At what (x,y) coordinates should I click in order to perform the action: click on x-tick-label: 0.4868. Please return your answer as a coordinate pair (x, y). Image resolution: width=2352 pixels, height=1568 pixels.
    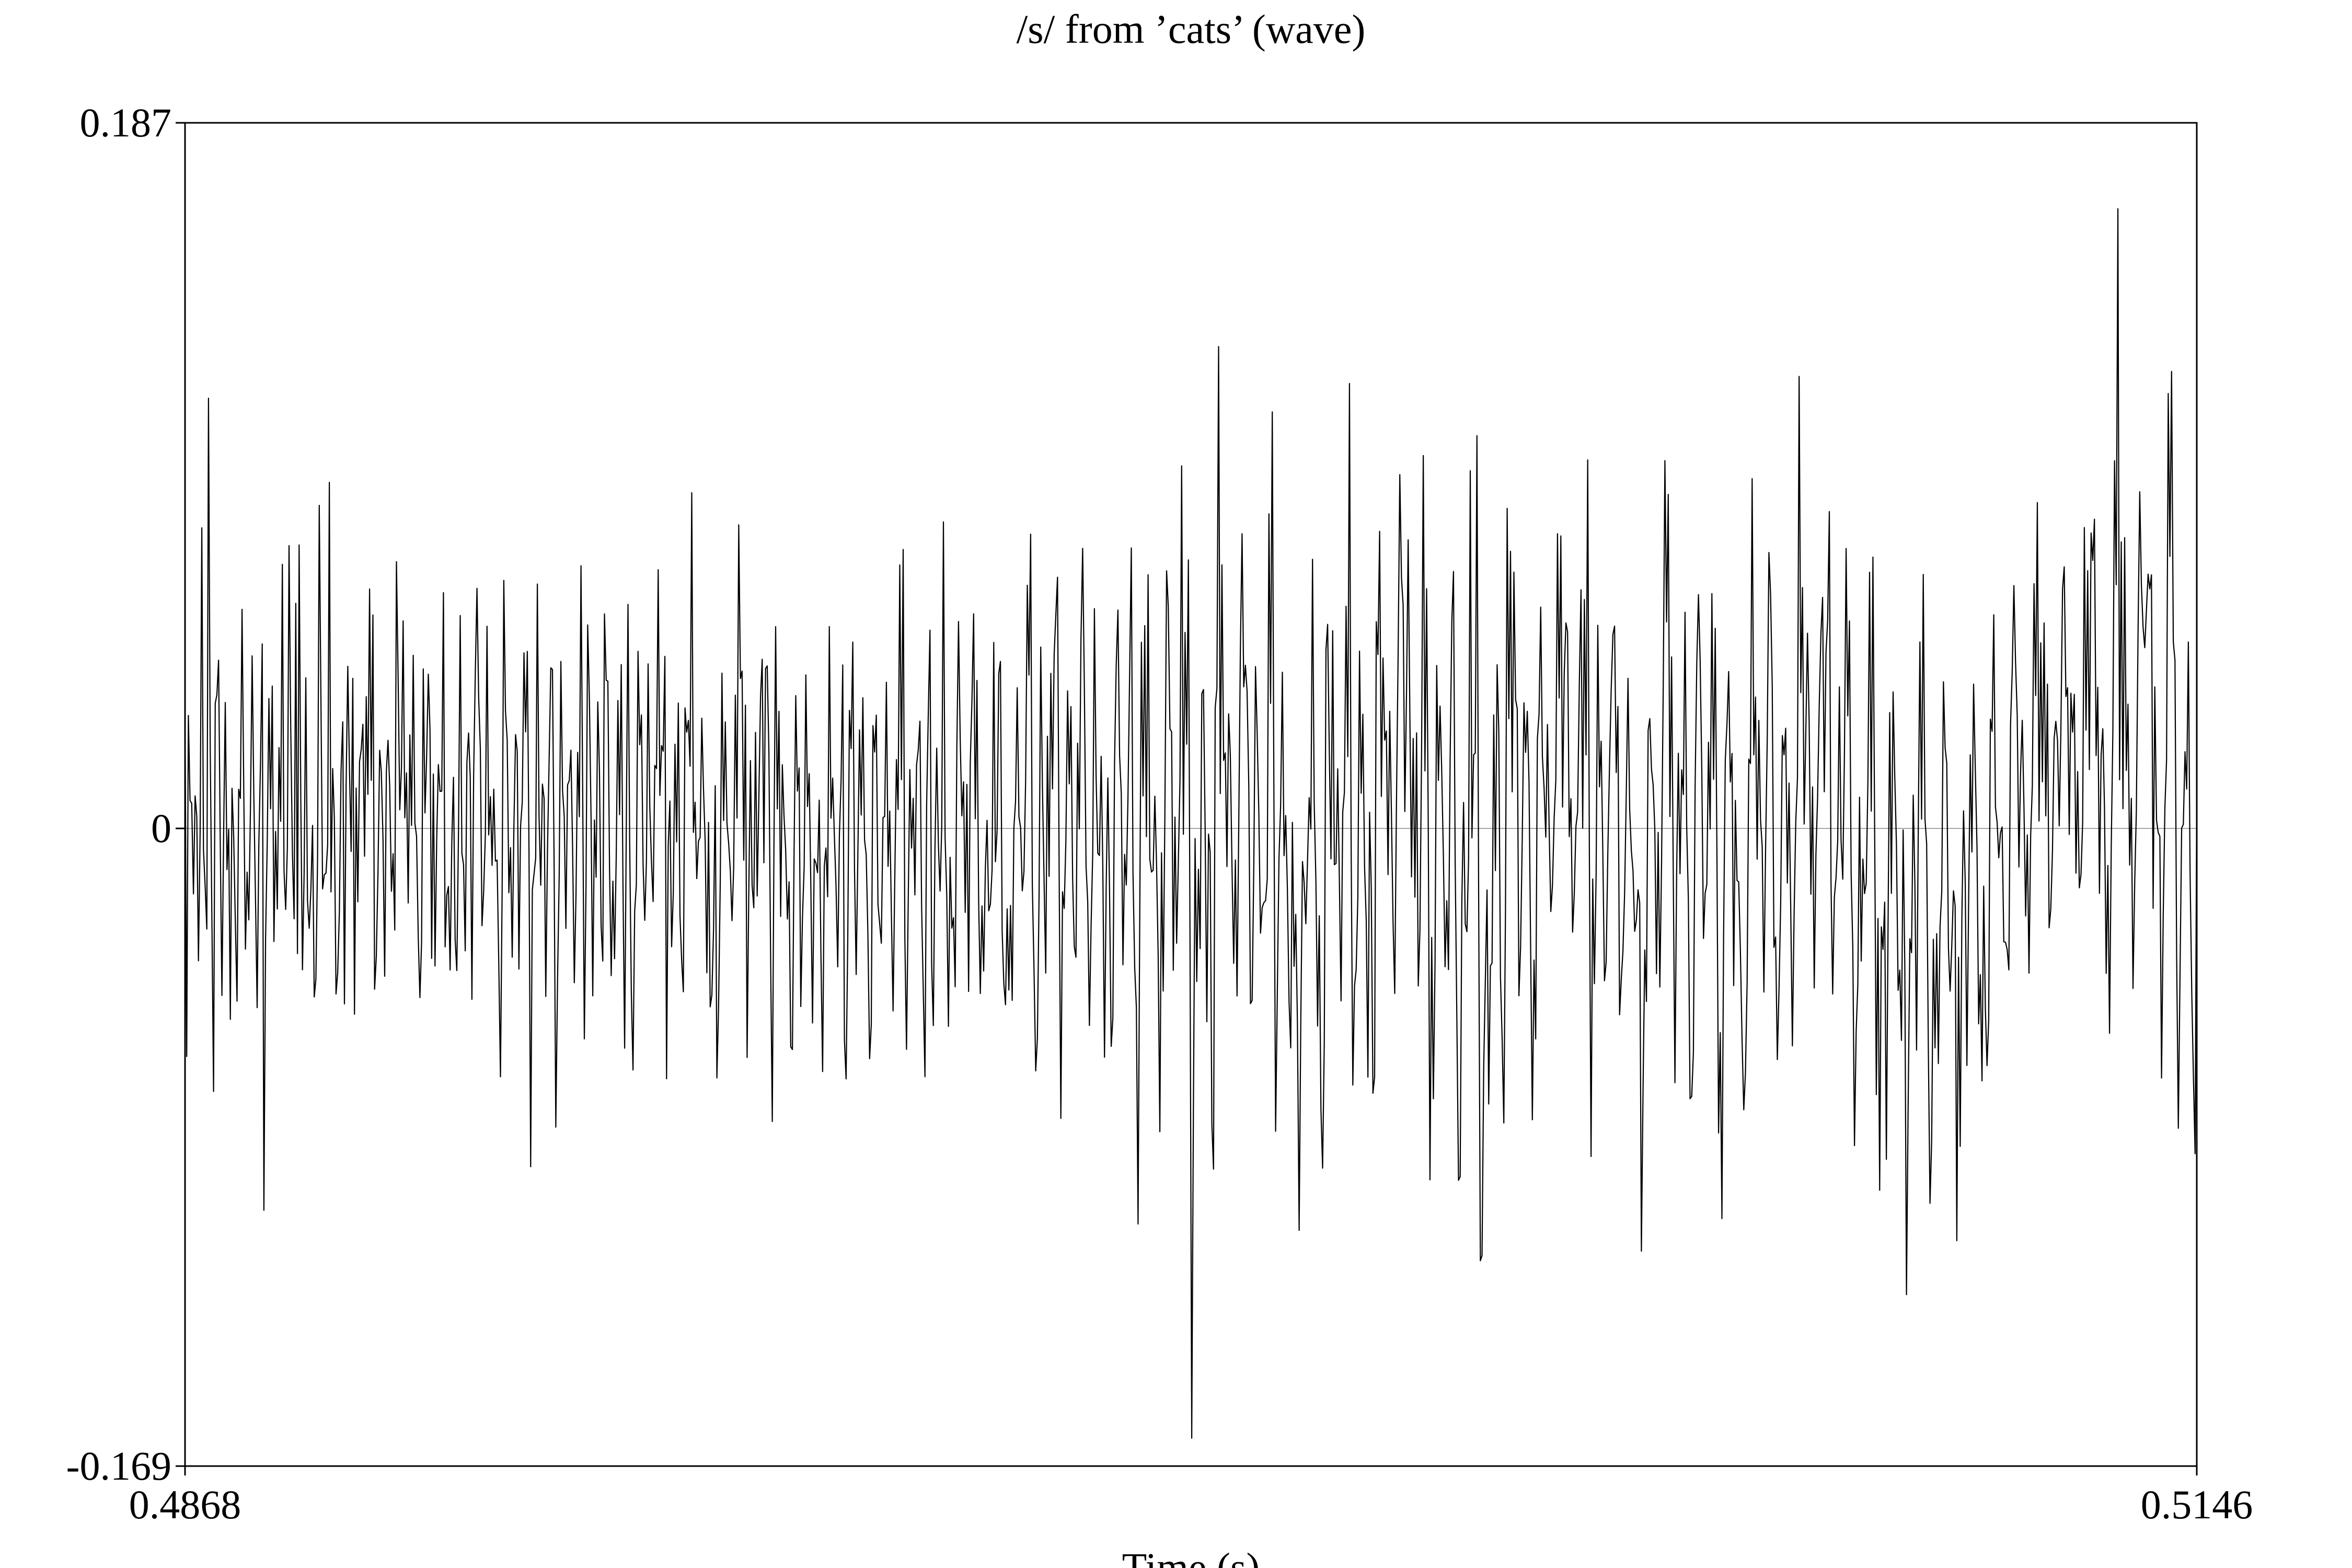
    Looking at the image, I should click on (185, 1504).